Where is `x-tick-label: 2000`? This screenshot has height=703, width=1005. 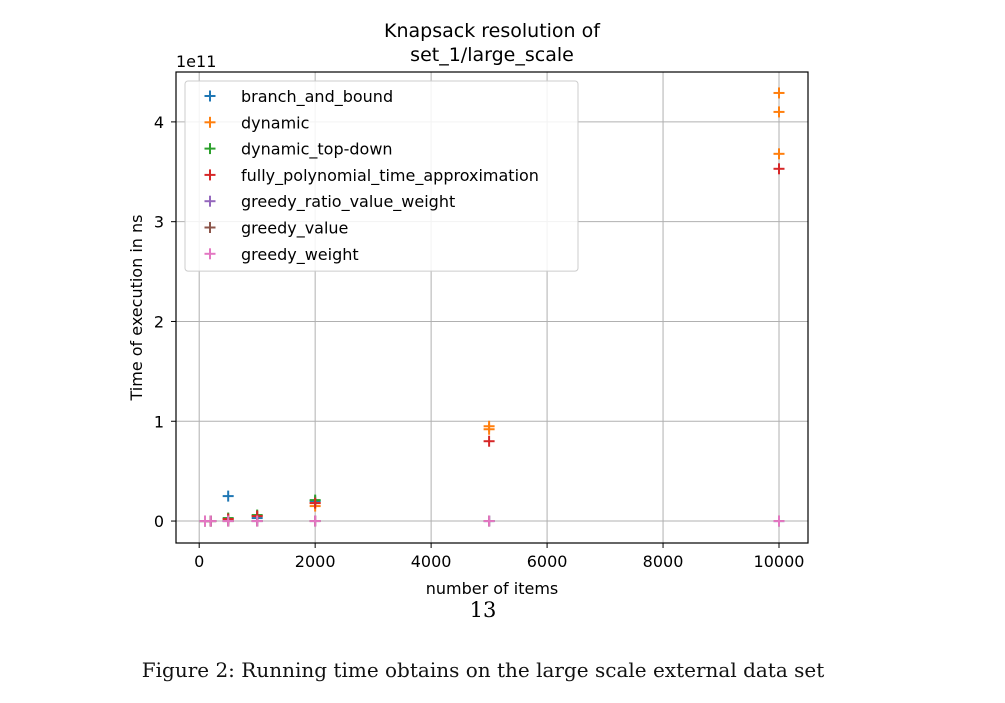
x-tick-label: 2000 is located at coordinates (315, 561).